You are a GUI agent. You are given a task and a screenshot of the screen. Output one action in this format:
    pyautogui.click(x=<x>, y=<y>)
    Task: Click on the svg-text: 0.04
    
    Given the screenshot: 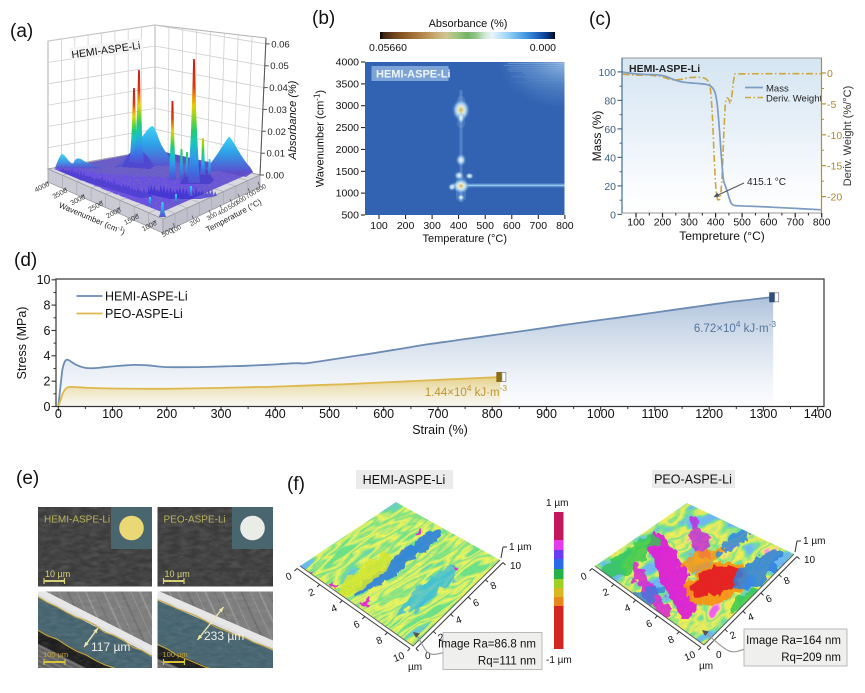 What is the action you would take?
    pyautogui.click(x=278, y=88)
    